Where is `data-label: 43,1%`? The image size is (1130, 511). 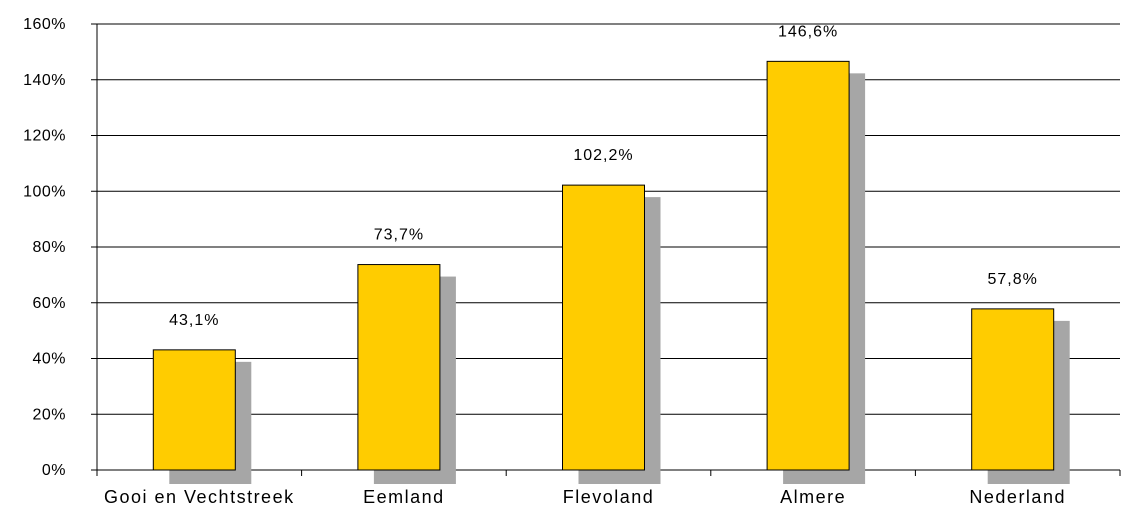 data-label: 43,1% is located at coordinates (194, 320).